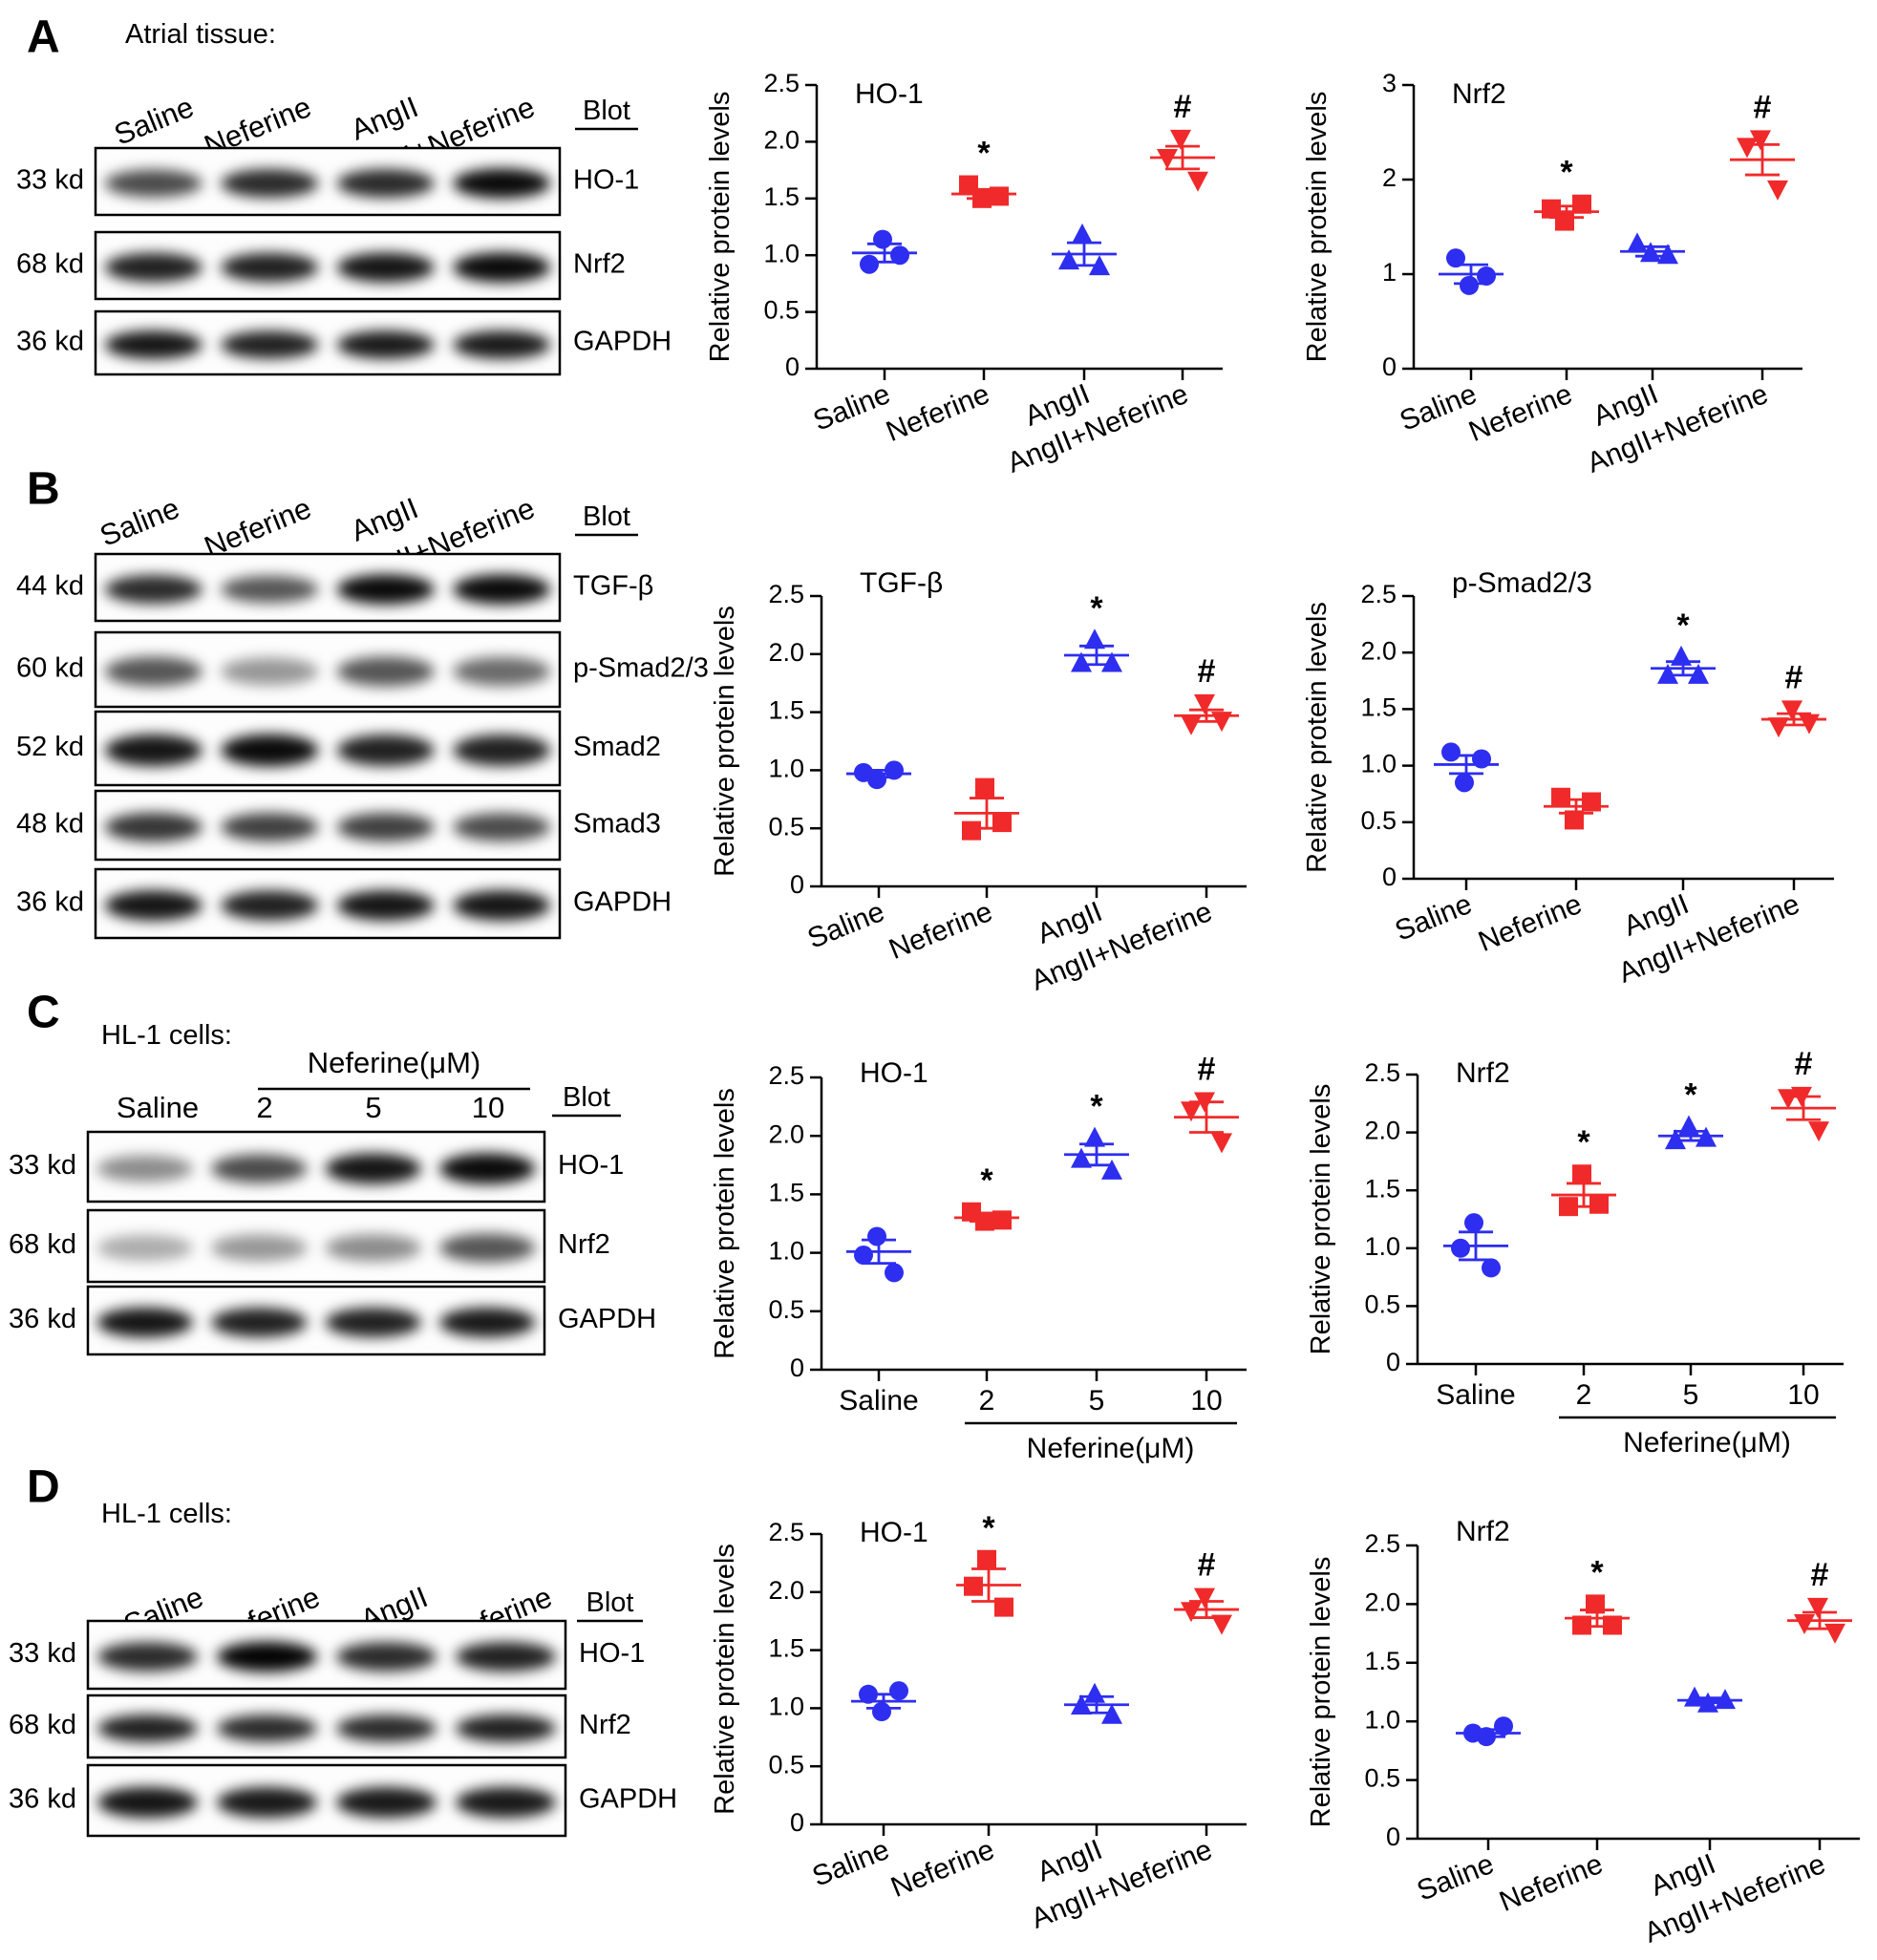 The width and height of the screenshot is (1877, 1960). I want to click on series-Neferine, so click(986, 809).